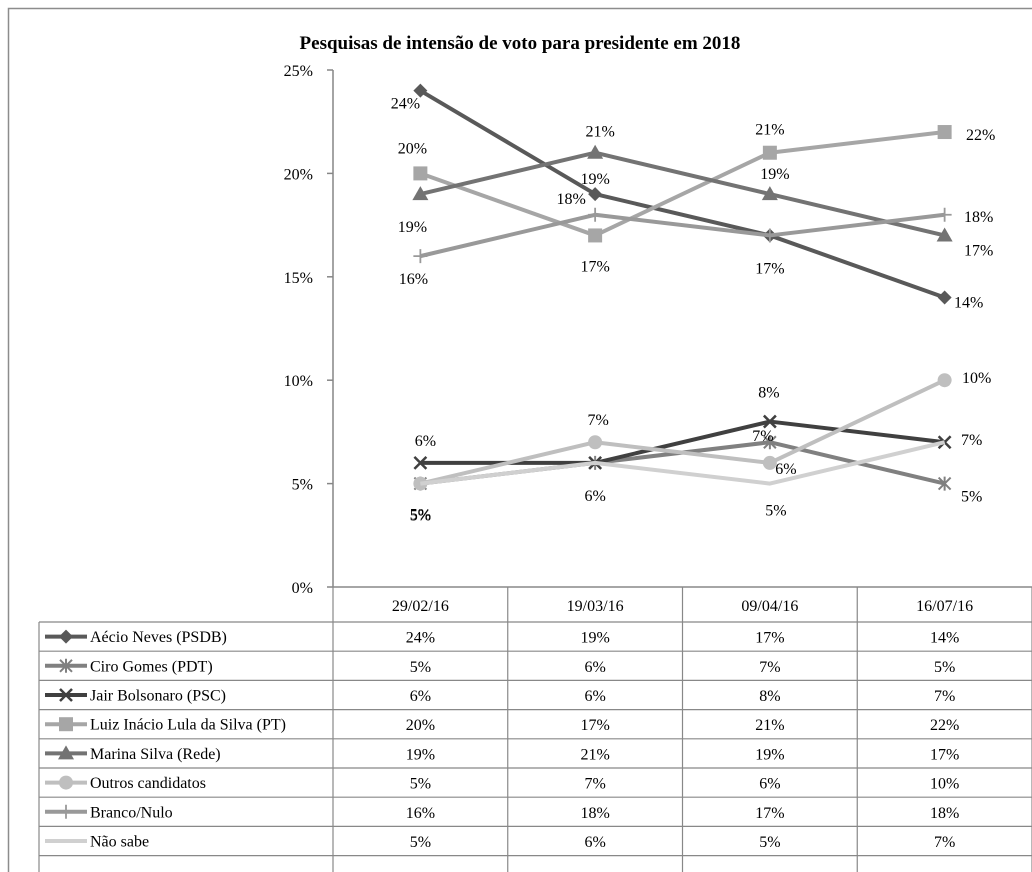  Describe the element at coordinates (158, 696) in the screenshot. I see `legend-label: Jair Bolsonaro (PSC)` at that location.